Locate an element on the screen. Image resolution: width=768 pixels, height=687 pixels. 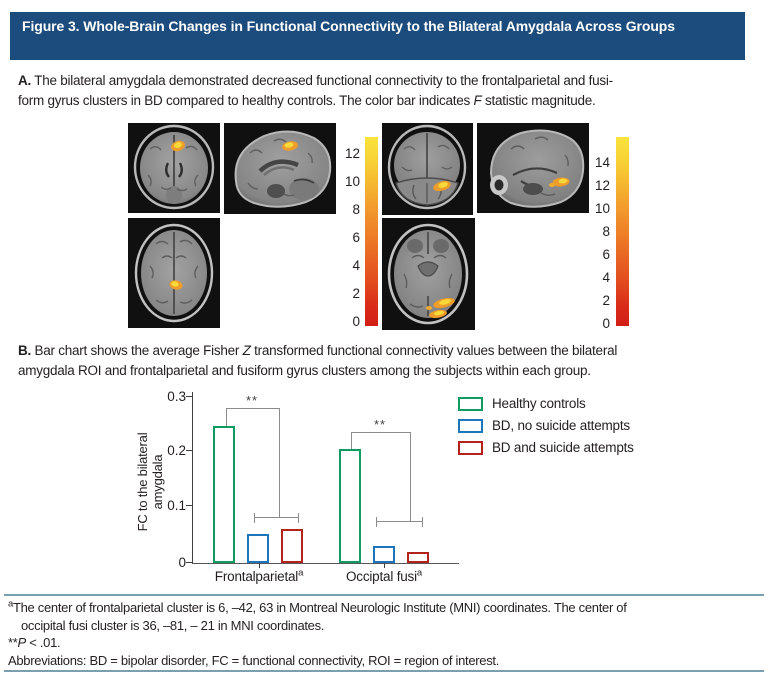
legend-swatch-red is located at coordinates (470, 447).